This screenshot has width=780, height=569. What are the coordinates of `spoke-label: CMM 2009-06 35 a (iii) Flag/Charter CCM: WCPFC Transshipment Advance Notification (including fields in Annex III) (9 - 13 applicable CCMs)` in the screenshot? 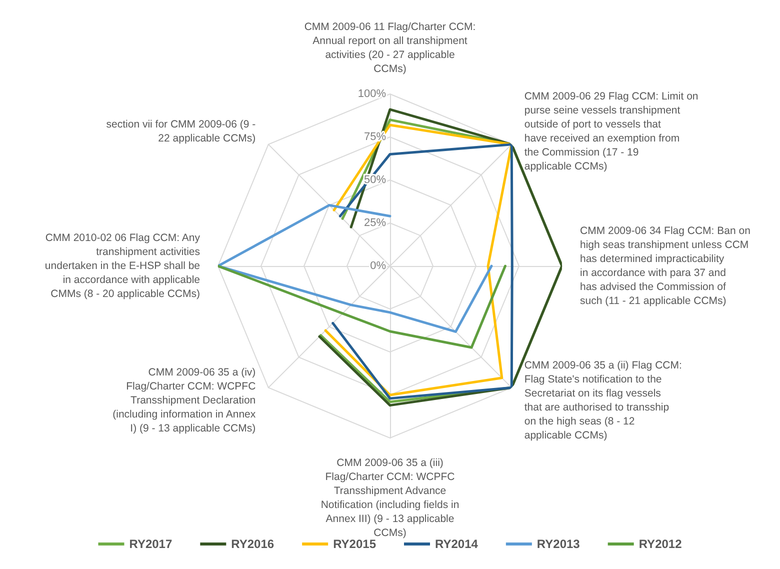 It's located at (390, 498).